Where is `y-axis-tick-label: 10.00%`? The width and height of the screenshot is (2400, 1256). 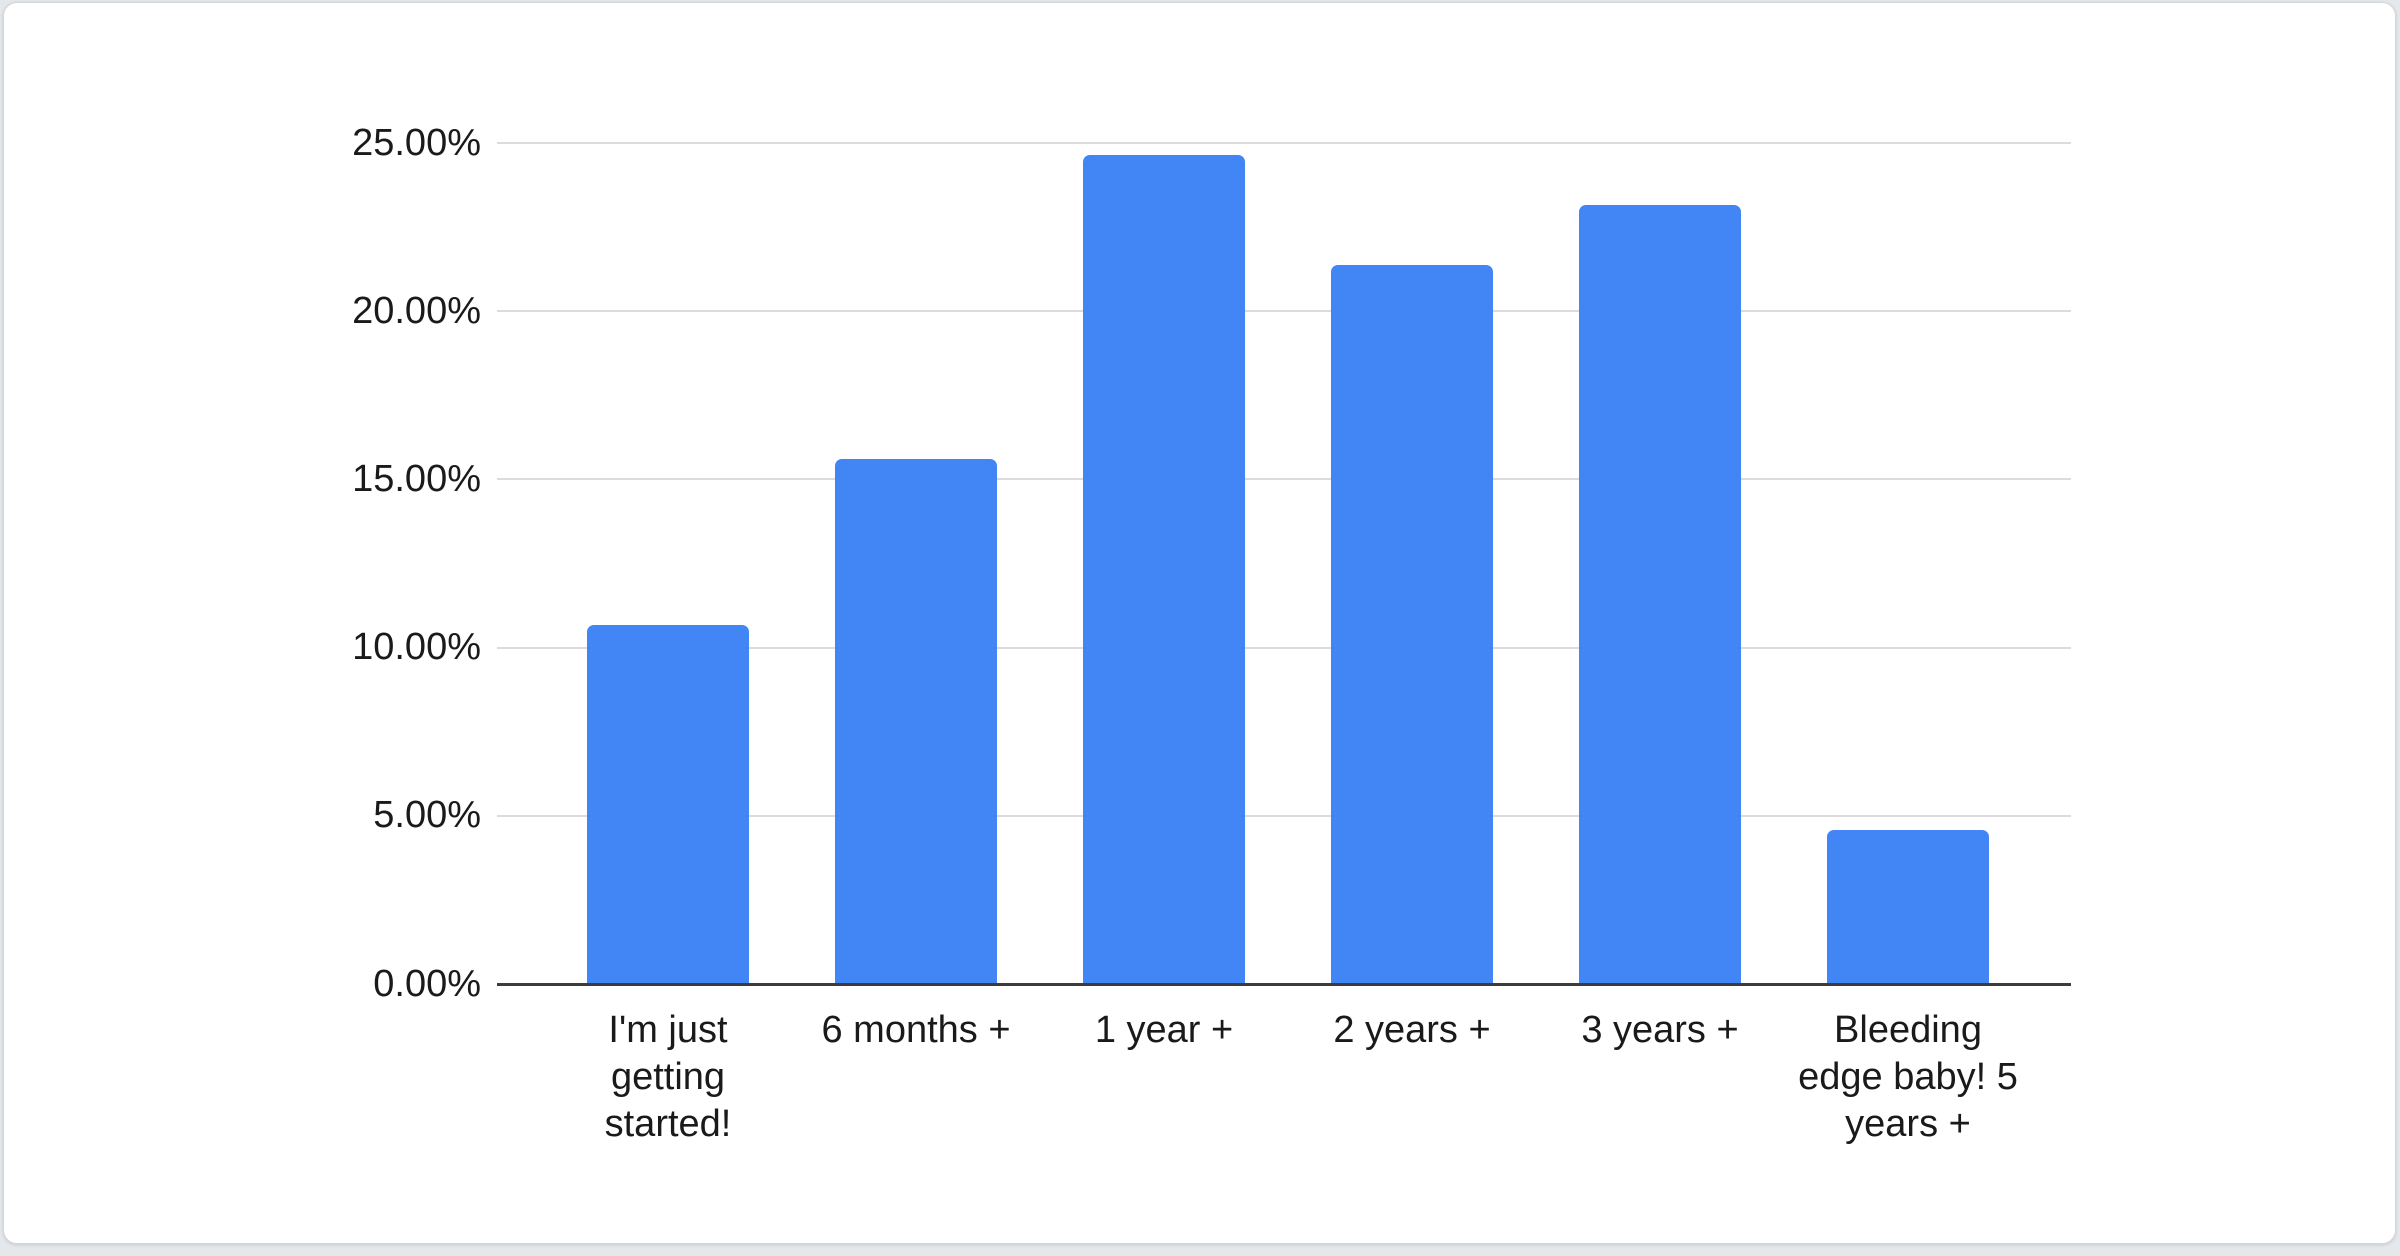 y-axis-tick-label: 10.00% is located at coordinates (416, 647).